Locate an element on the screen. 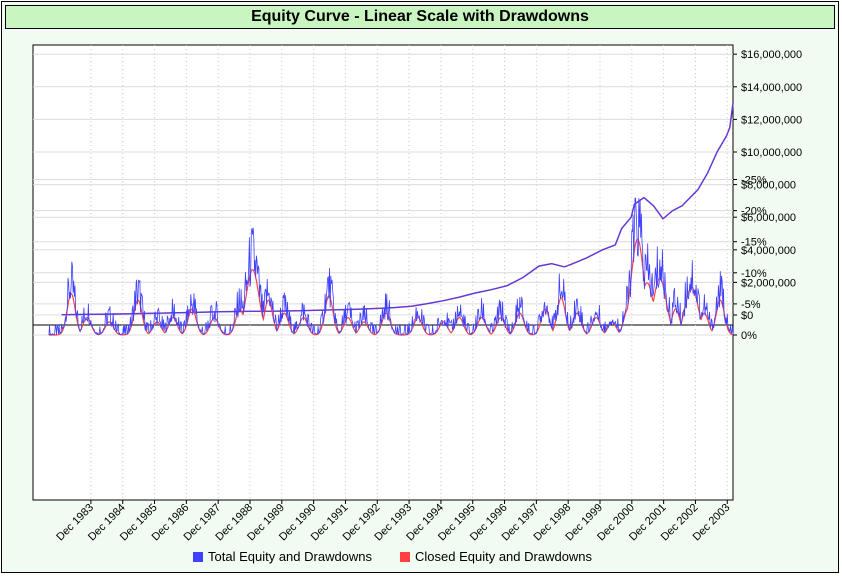 This screenshot has height=576, width=842. drawdown-y-tick-label: -5% is located at coordinates (751, 305).